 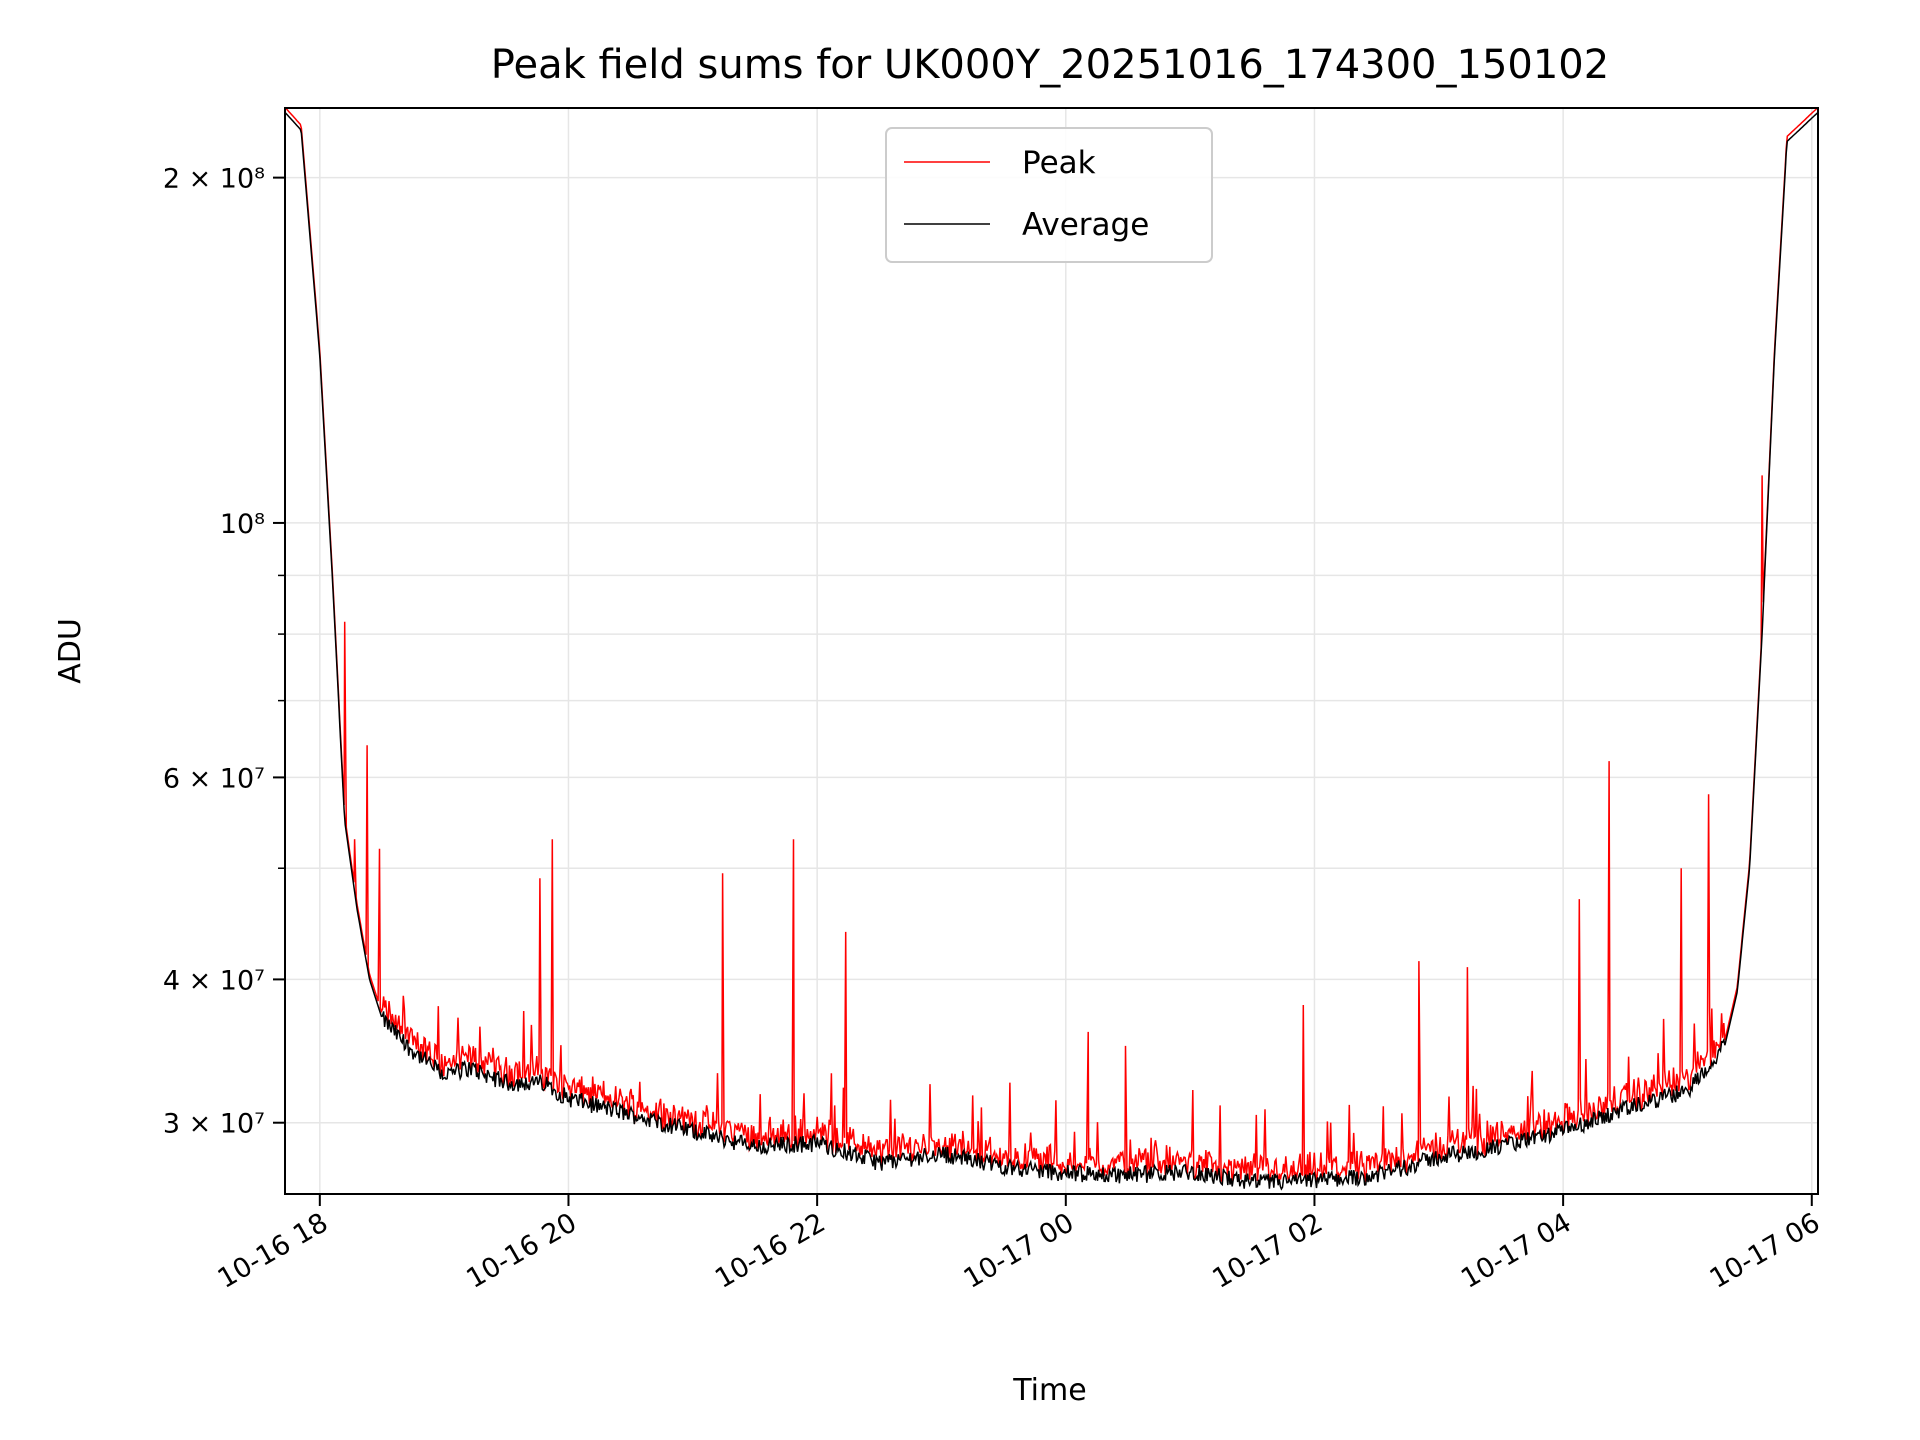 What do you see at coordinates (1516, 1251) in the screenshot?
I see `x-tick-label: 10-17 04` at bounding box center [1516, 1251].